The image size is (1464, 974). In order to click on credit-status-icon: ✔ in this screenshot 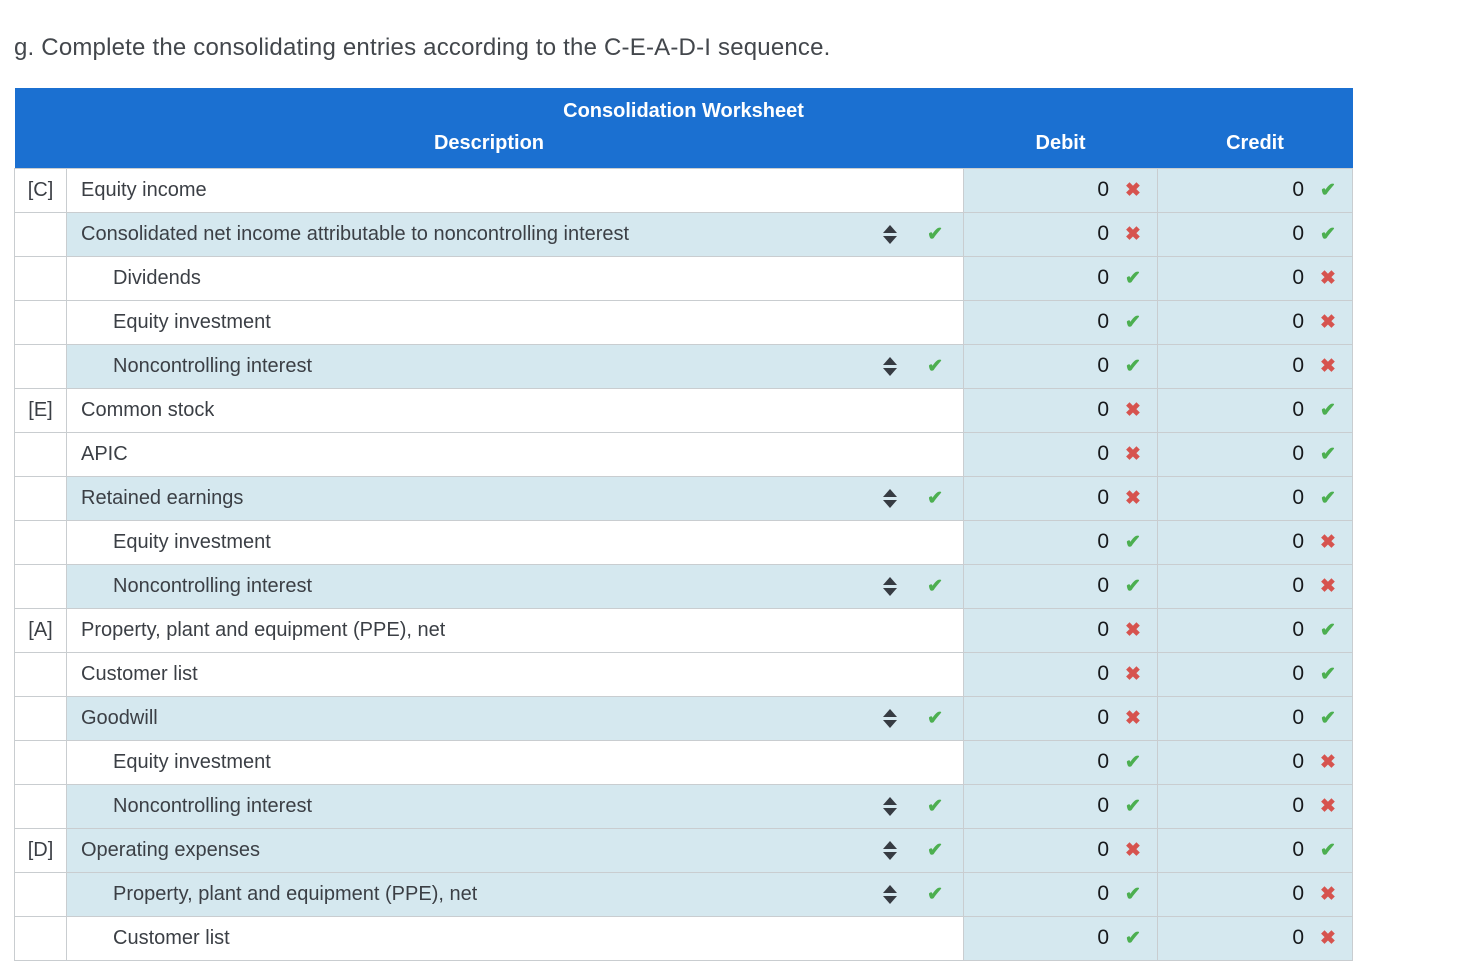, I will do `click(1328, 410)`.